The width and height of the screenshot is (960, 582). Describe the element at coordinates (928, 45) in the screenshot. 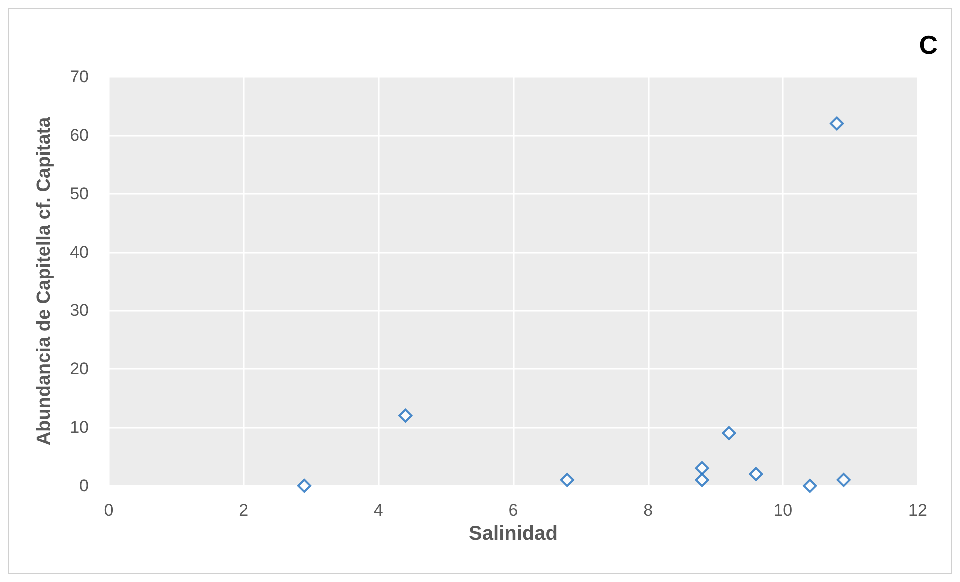

I see `chart-title: C` at that location.